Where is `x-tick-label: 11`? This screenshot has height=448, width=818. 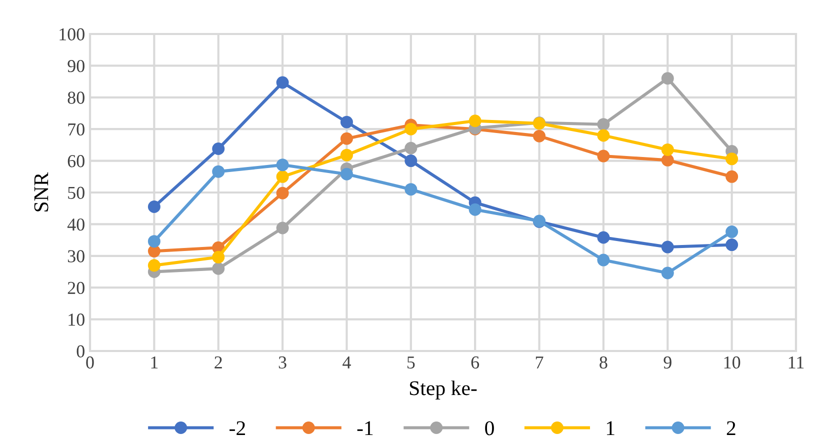
x-tick-label: 11 is located at coordinates (796, 362).